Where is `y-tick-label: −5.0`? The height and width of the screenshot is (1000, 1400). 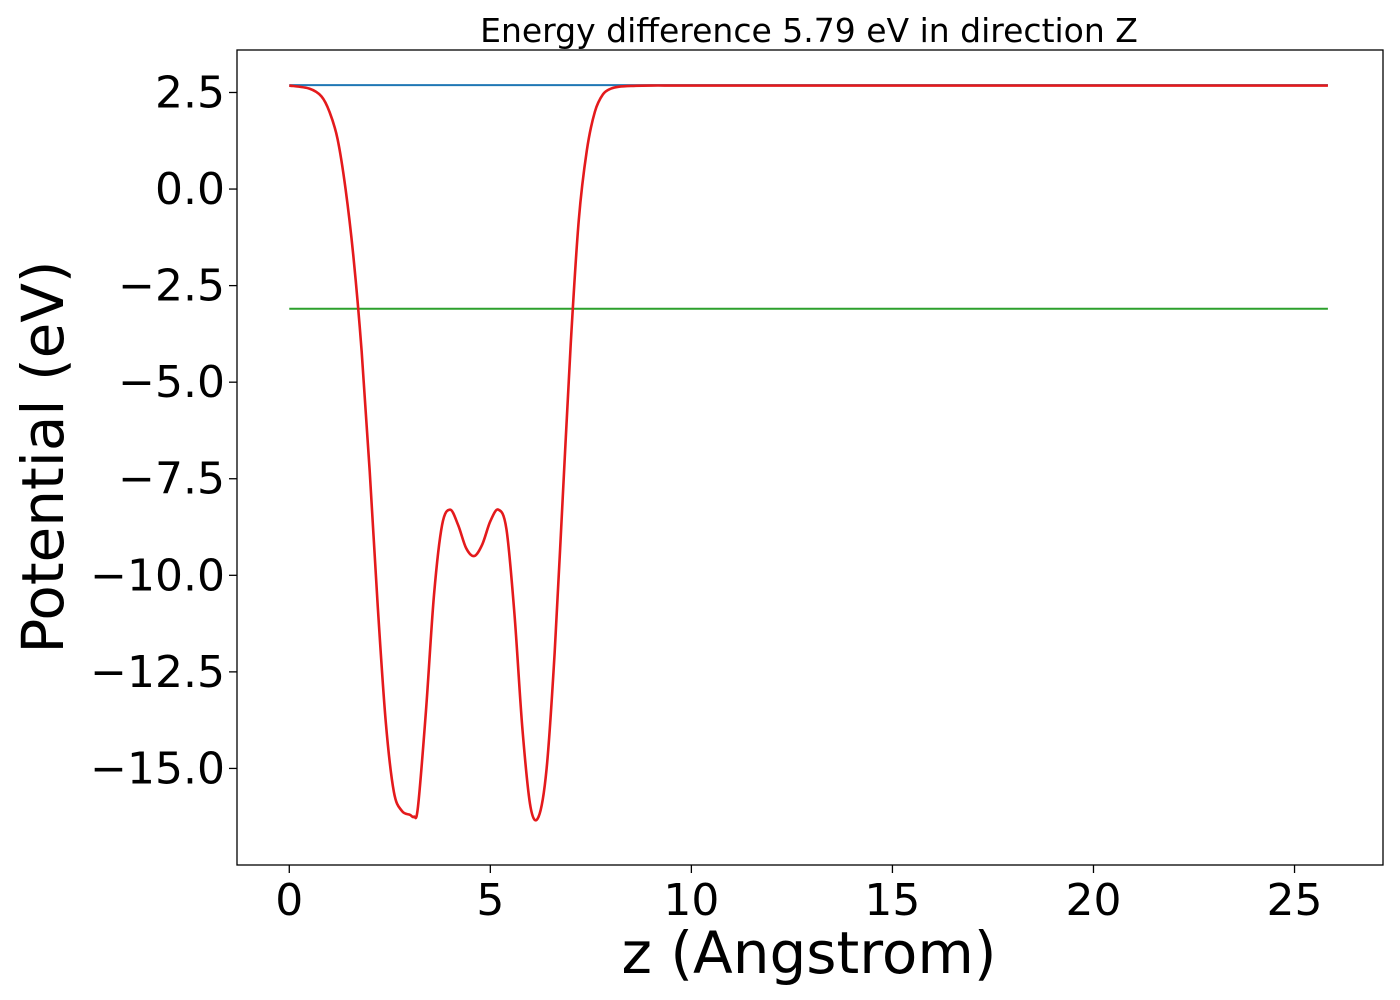
y-tick-label: −5.0 is located at coordinates (171, 382).